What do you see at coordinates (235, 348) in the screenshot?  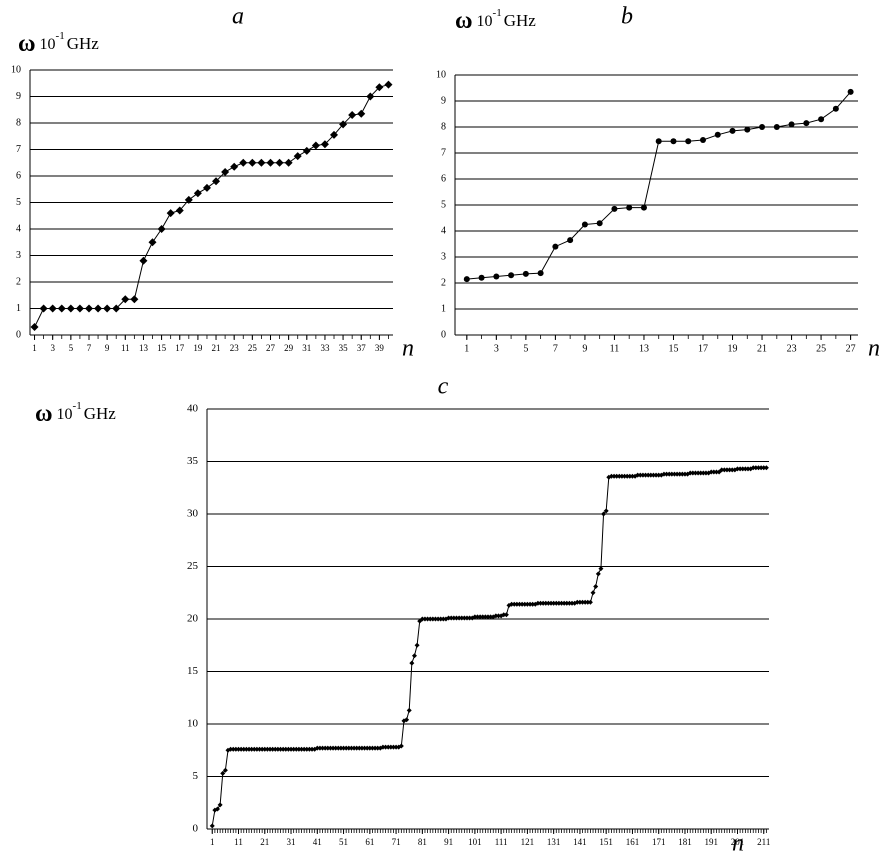 I see `x-tick-label: 23` at bounding box center [235, 348].